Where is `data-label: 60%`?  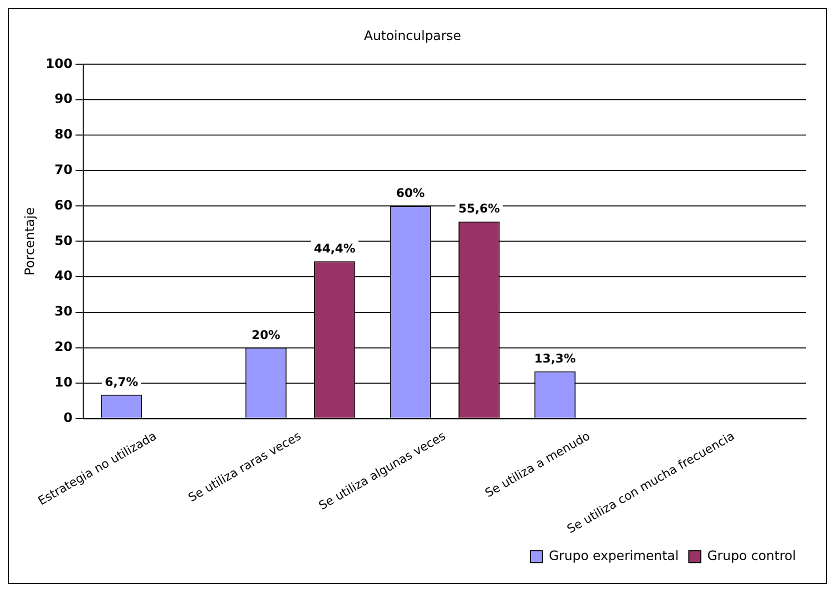 data-label: 60% is located at coordinates (410, 193).